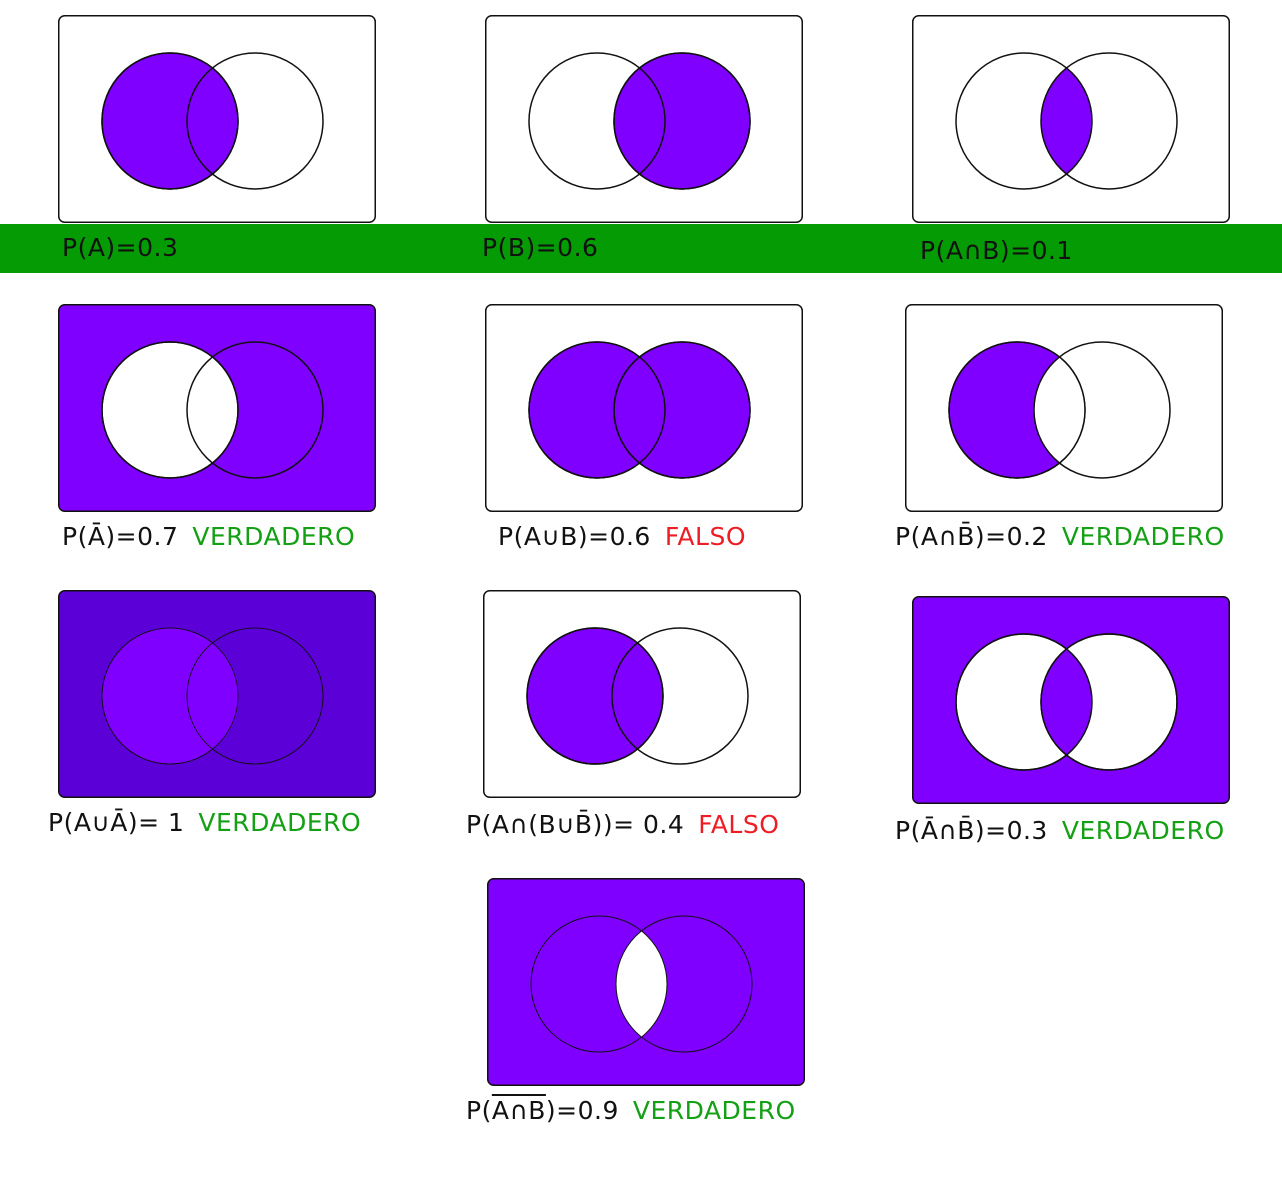 The width and height of the screenshot is (1282, 1181). I want to click on probability-expression: P(B)=0.6, so click(540, 247).